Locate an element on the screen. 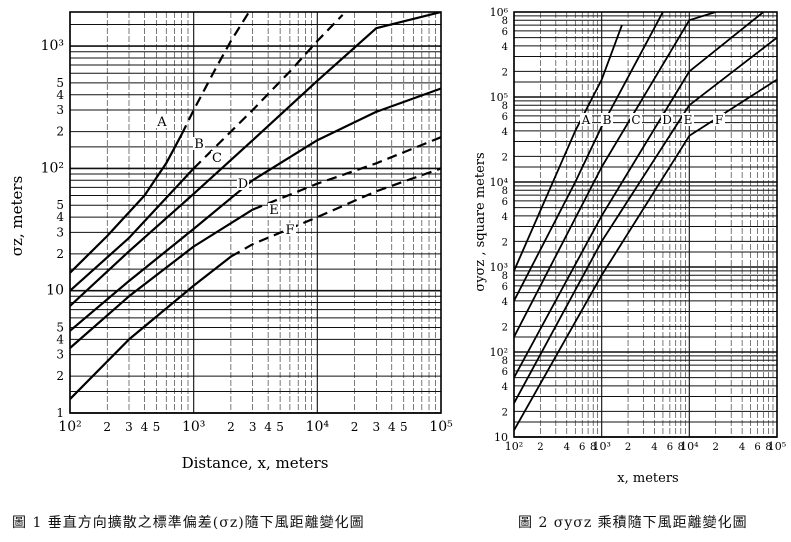 This screenshot has width=791, height=542. series-line-B is located at coordinates (132, 229).